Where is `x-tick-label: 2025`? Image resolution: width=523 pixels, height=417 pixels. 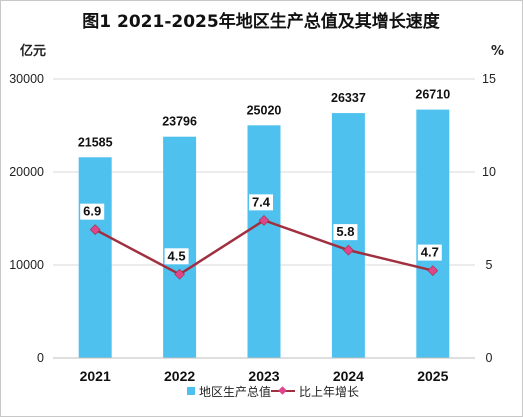 x-tick-label: 2025 is located at coordinates (432, 376).